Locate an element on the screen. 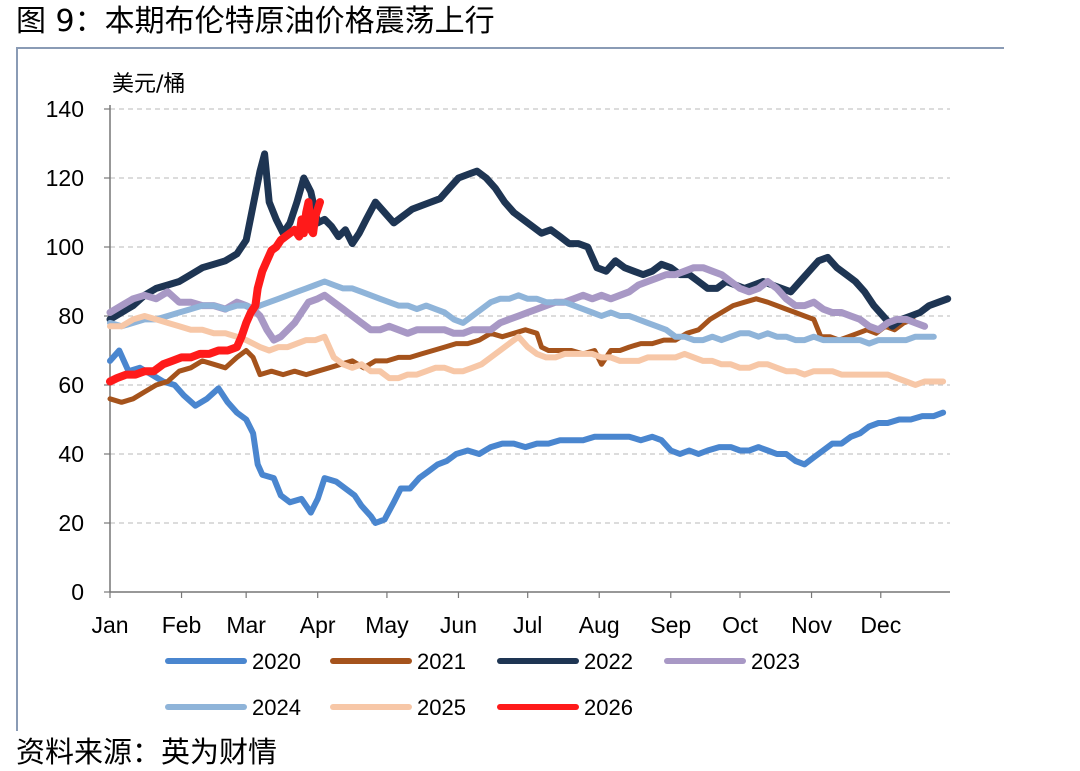  legend-label-2024: 2024 is located at coordinates (276, 707).